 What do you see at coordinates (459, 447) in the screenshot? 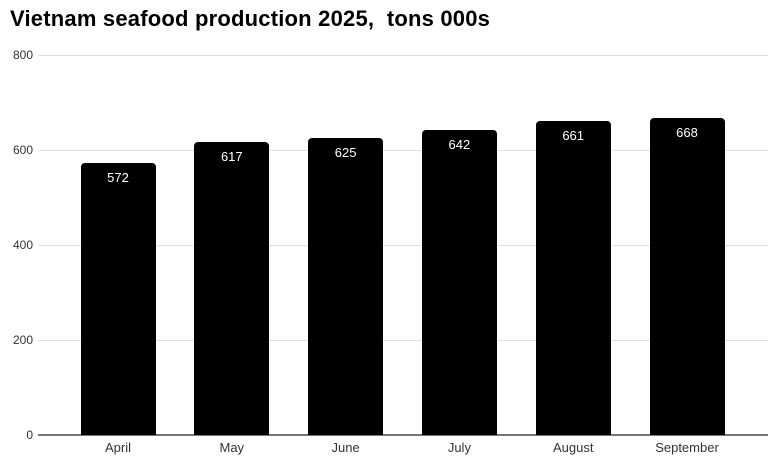
I see `x-axis-label-july: July` at bounding box center [459, 447].